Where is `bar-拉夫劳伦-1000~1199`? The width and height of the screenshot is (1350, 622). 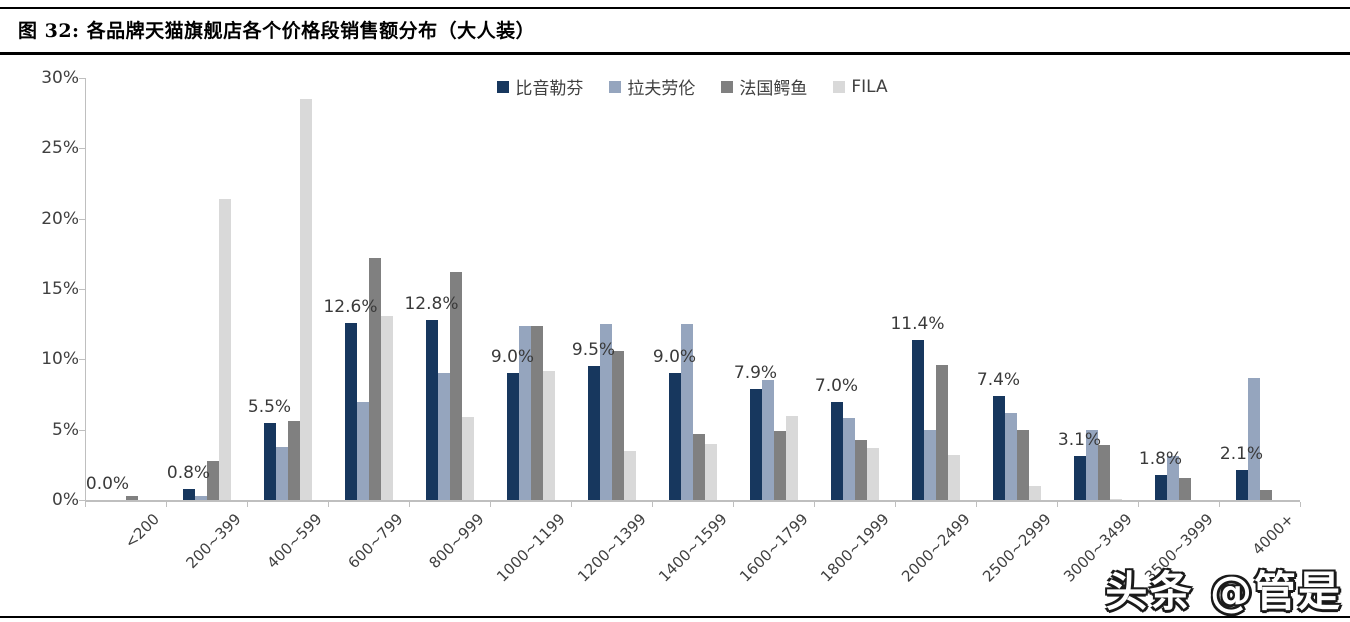 bar-拉夫劳伦-1000~1199 is located at coordinates (524, 412).